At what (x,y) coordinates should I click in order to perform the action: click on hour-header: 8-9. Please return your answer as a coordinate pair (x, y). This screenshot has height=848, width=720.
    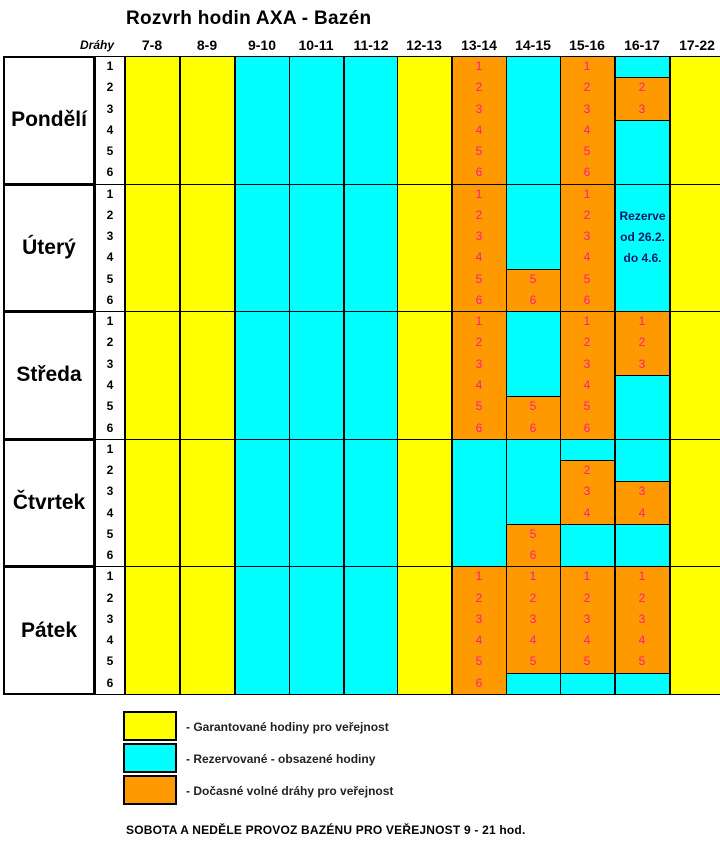
    Looking at the image, I should click on (207, 45).